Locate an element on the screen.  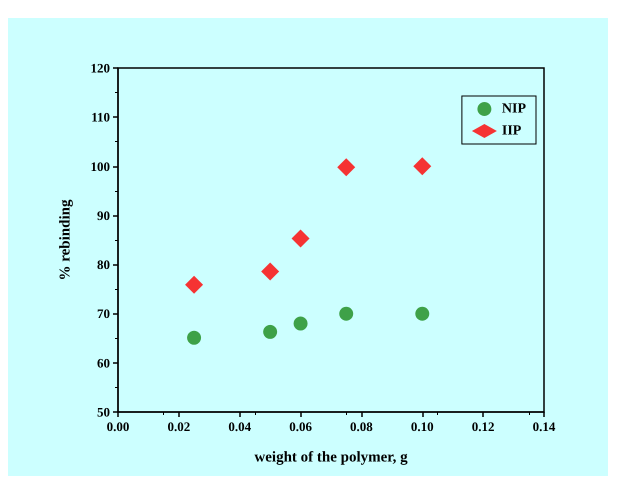
y-axis-title: % rebinding is located at coordinates (66, 239).